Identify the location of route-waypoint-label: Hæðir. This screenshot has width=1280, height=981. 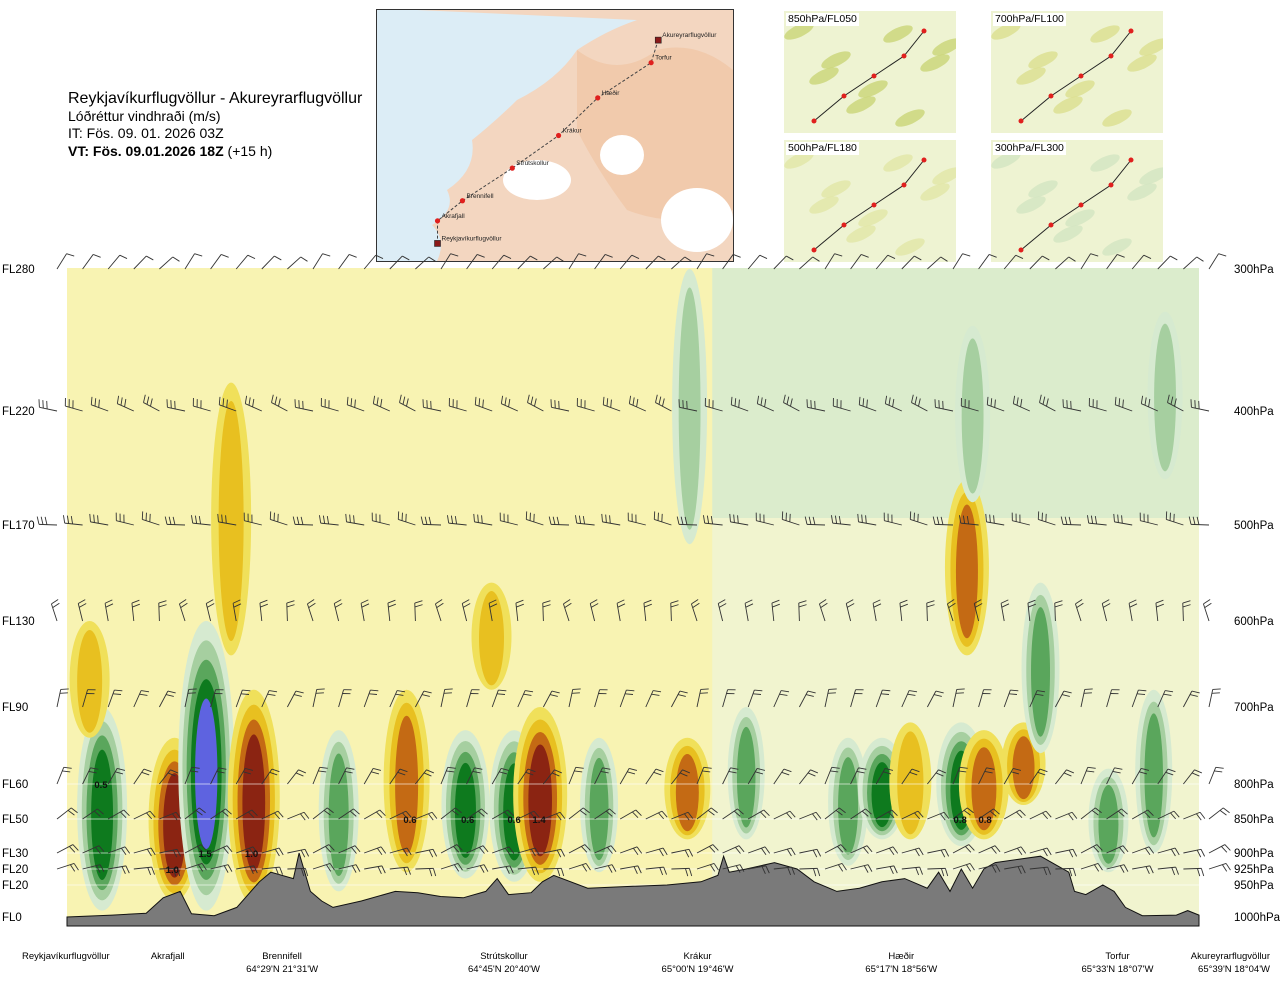
(611, 93).